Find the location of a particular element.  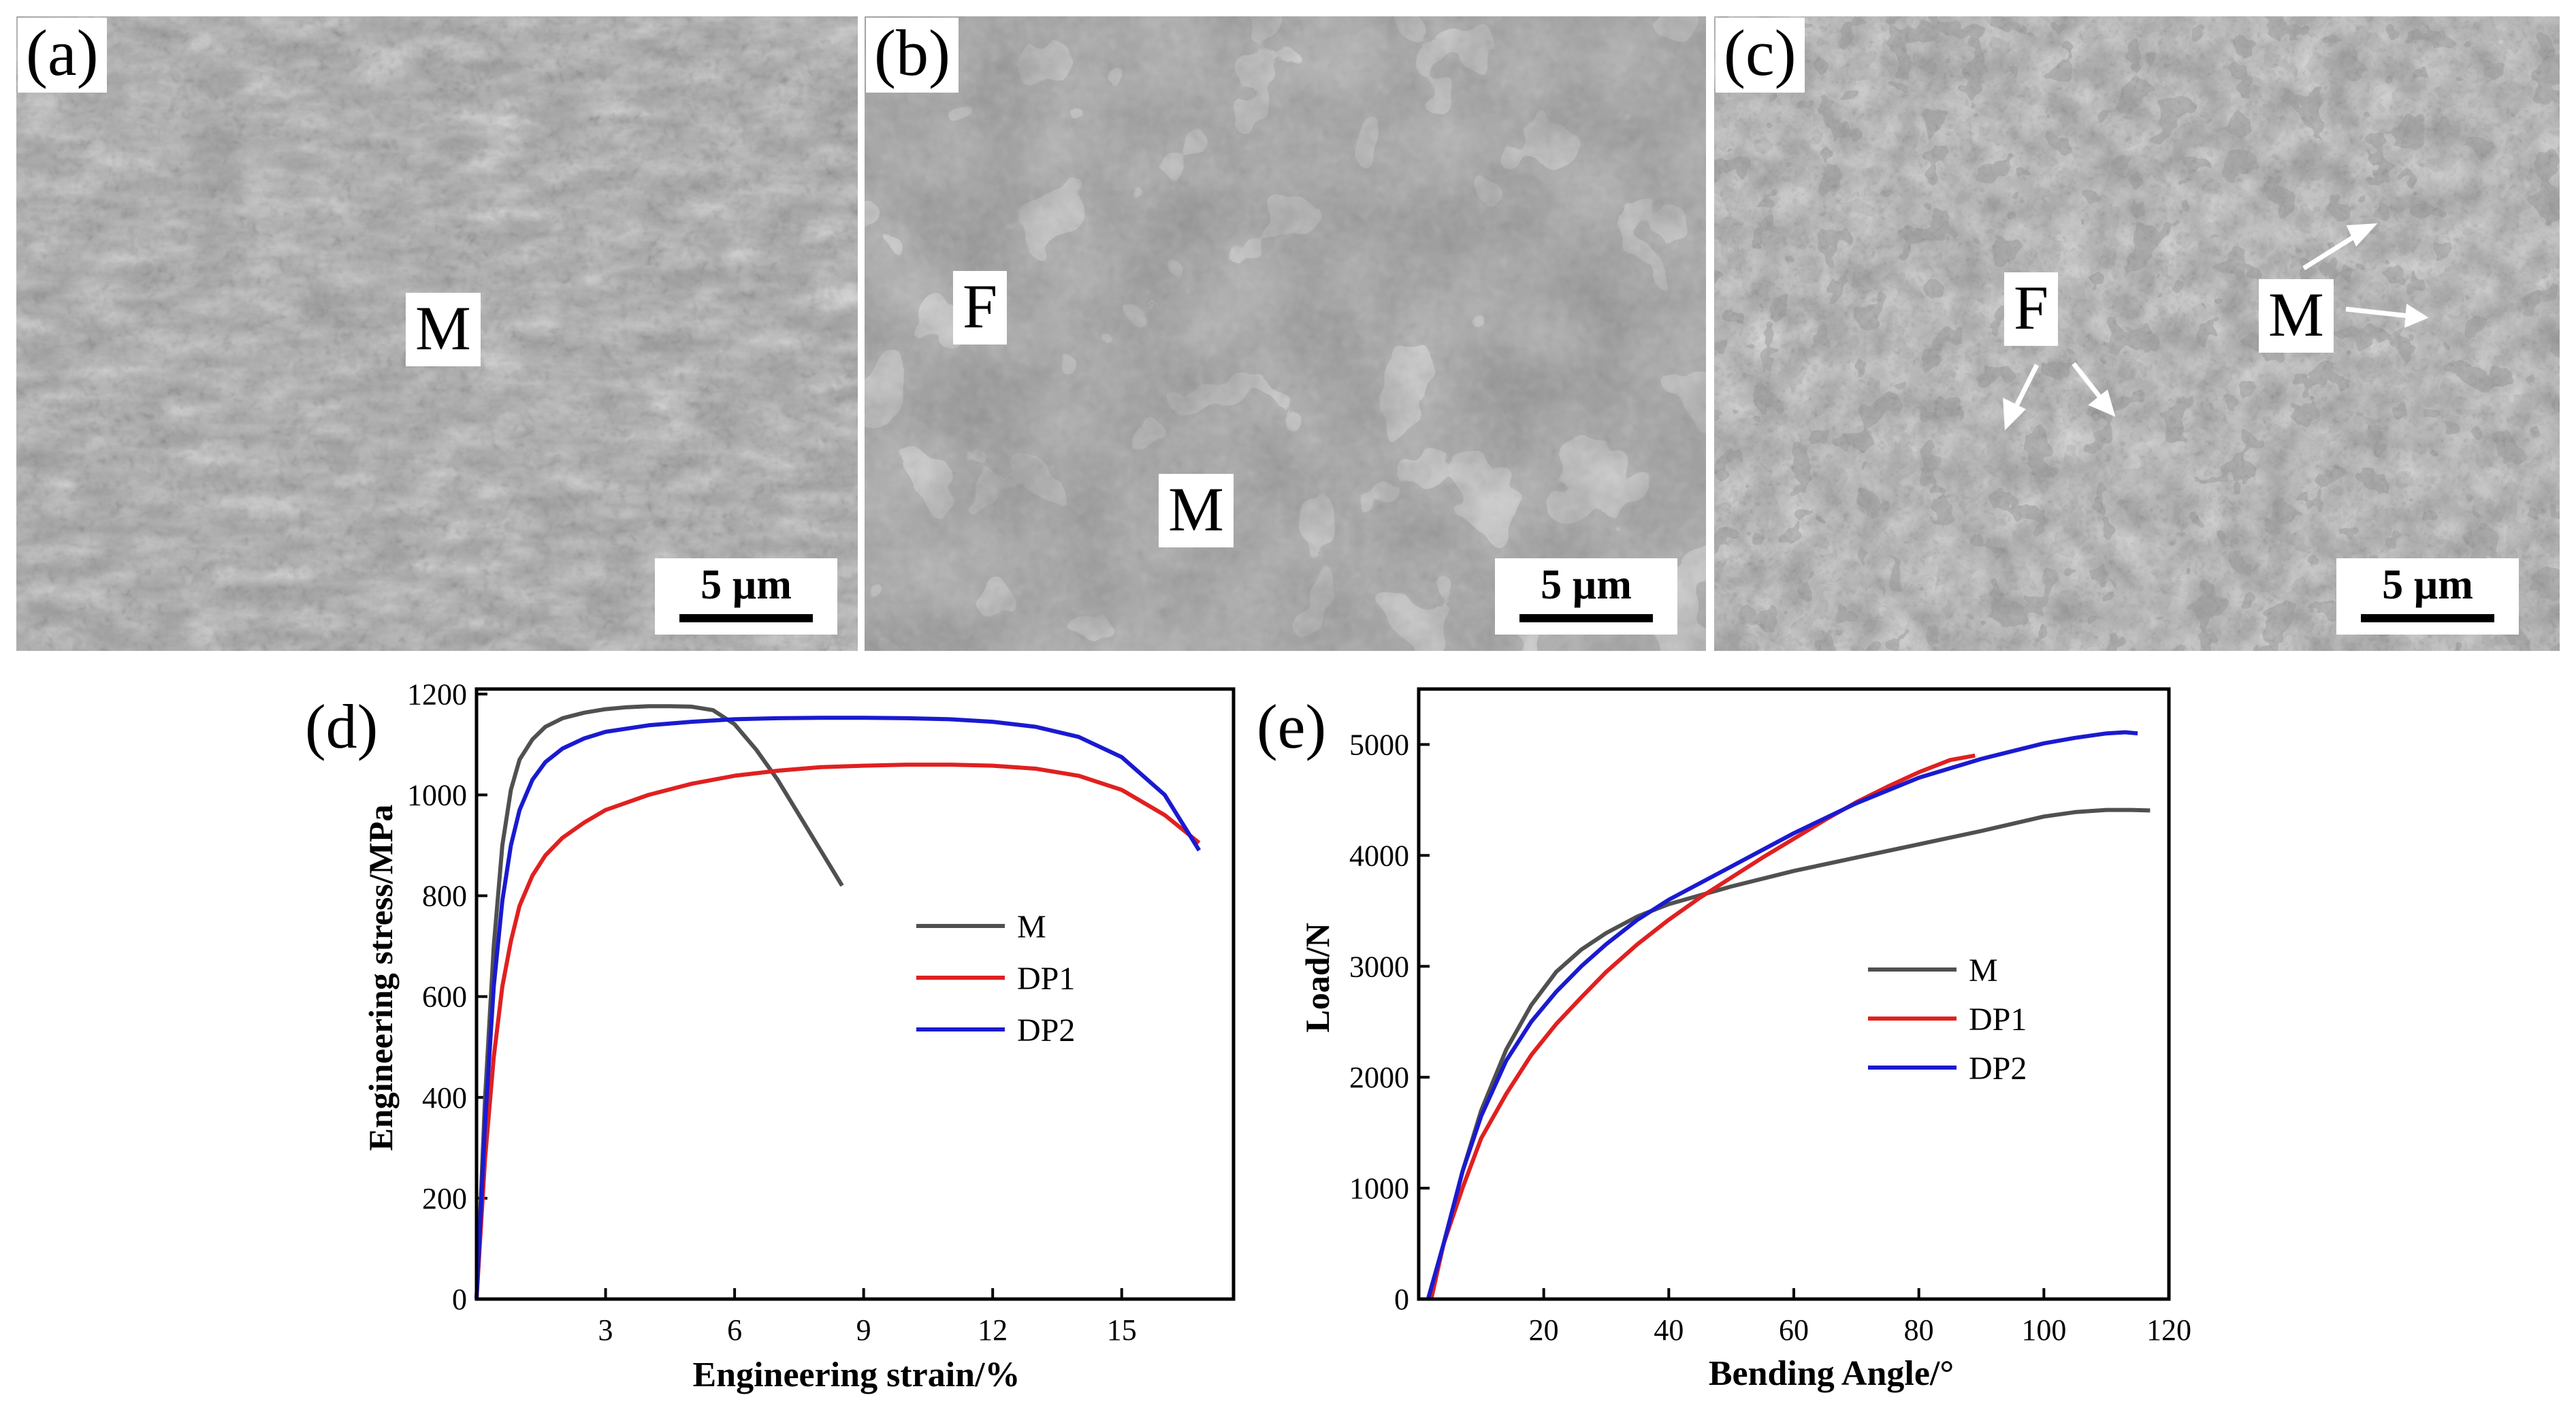

y-tick-label: 1200 is located at coordinates (437, 694).